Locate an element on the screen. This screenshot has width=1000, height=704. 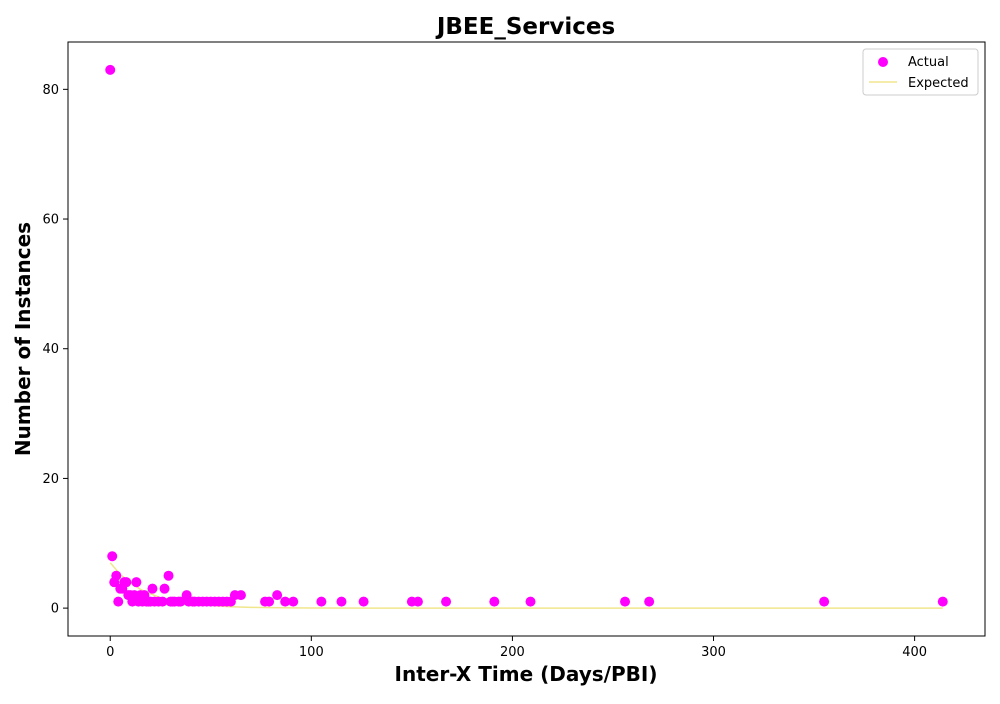
legend-box is located at coordinates (920, 72).